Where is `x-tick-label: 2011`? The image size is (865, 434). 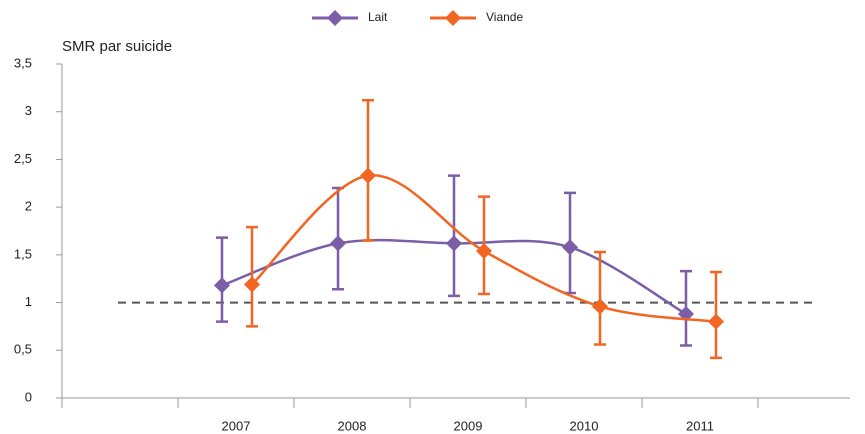
x-tick-label: 2011 is located at coordinates (700, 425).